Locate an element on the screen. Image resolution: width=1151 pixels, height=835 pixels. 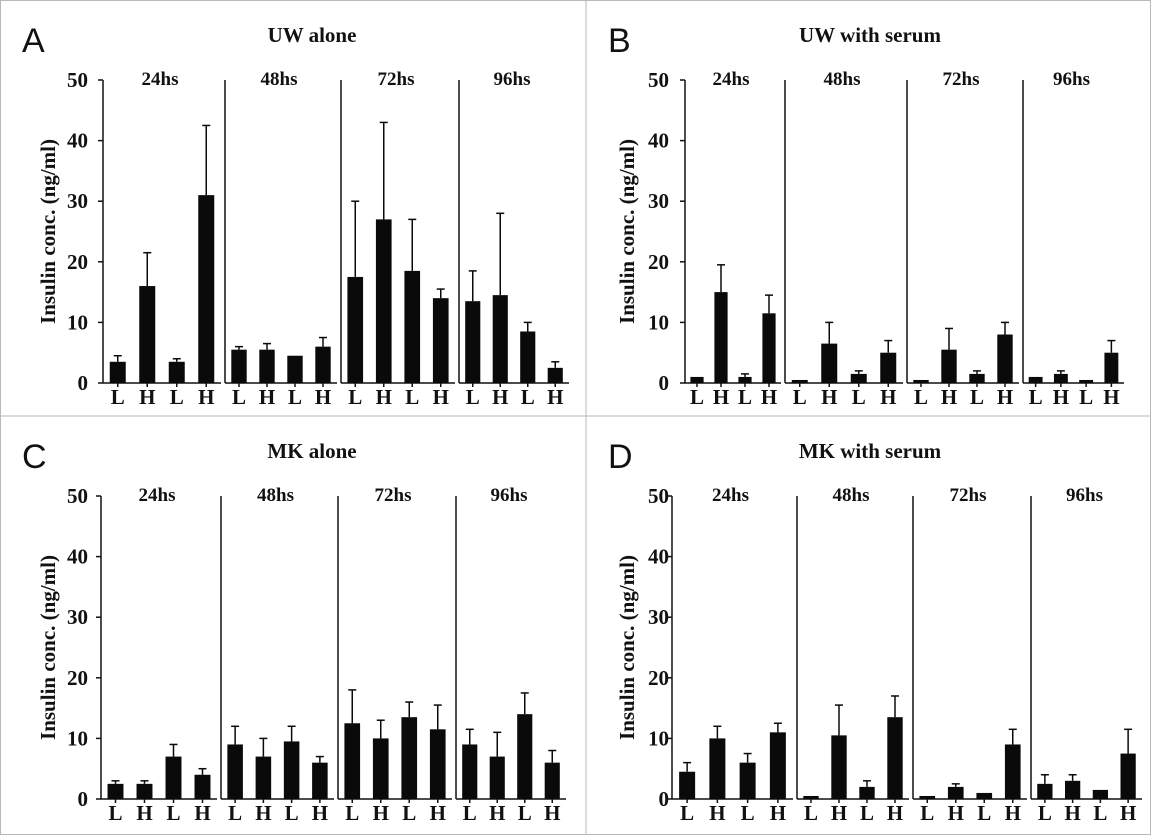
panel-title: UW alone is located at coordinates (312, 35).